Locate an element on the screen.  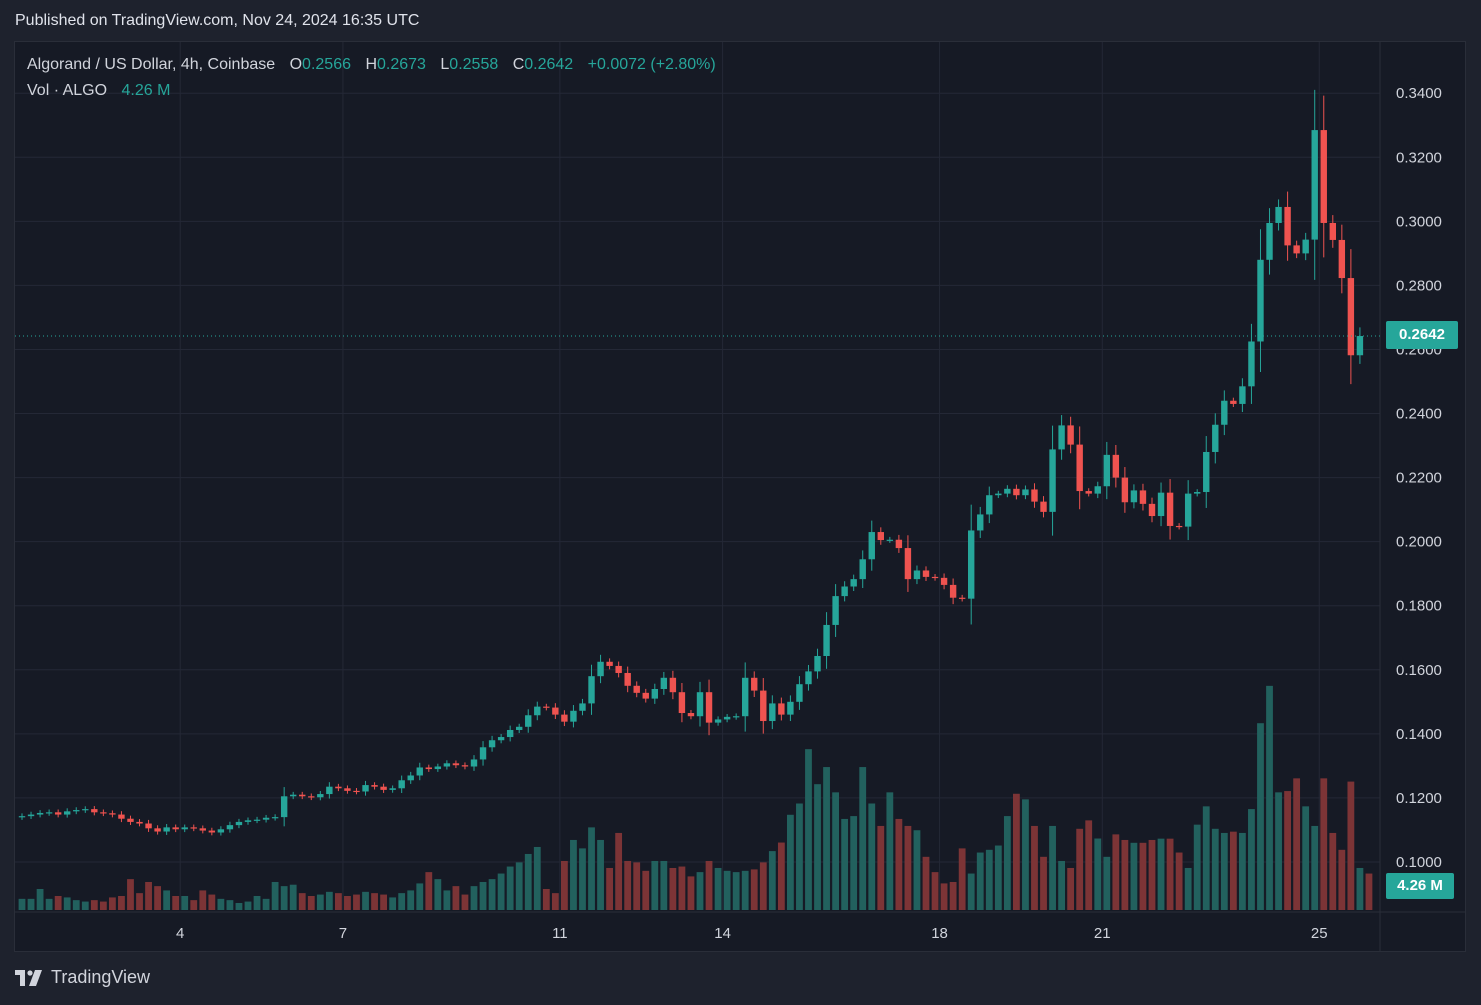
tradingview-logo-icon is located at coordinates (28, 977).